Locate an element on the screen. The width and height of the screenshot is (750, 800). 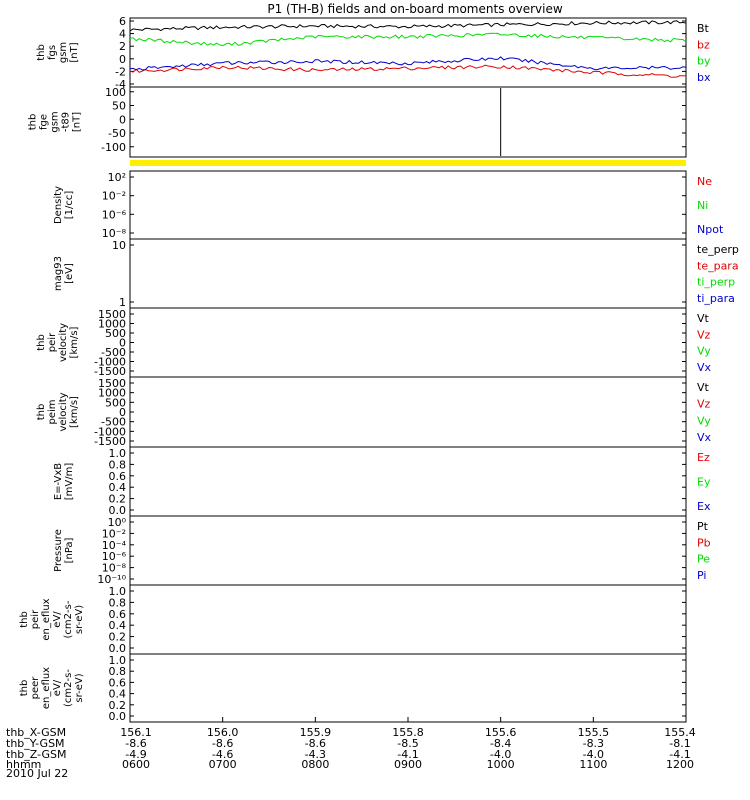
y-axis-label-line: sr-eV) is located at coordinates (79, 619).